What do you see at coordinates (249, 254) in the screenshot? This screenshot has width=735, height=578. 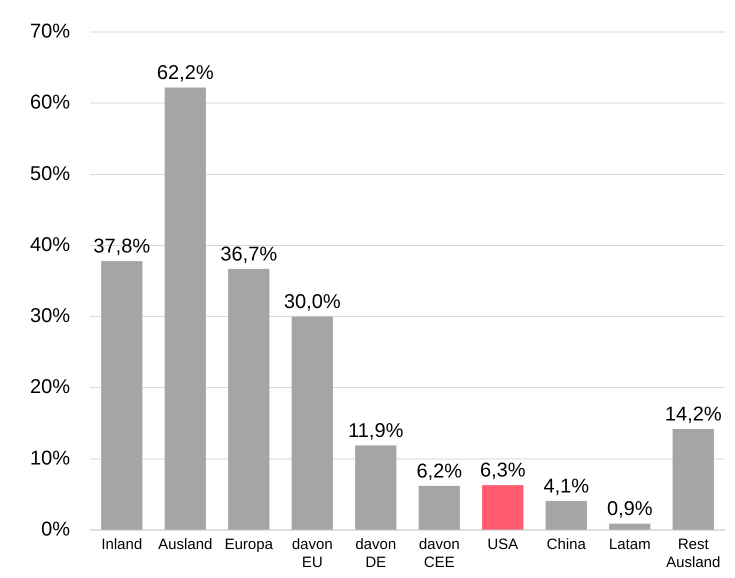 I see `data-label: 36,7%` at bounding box center [249, 254].